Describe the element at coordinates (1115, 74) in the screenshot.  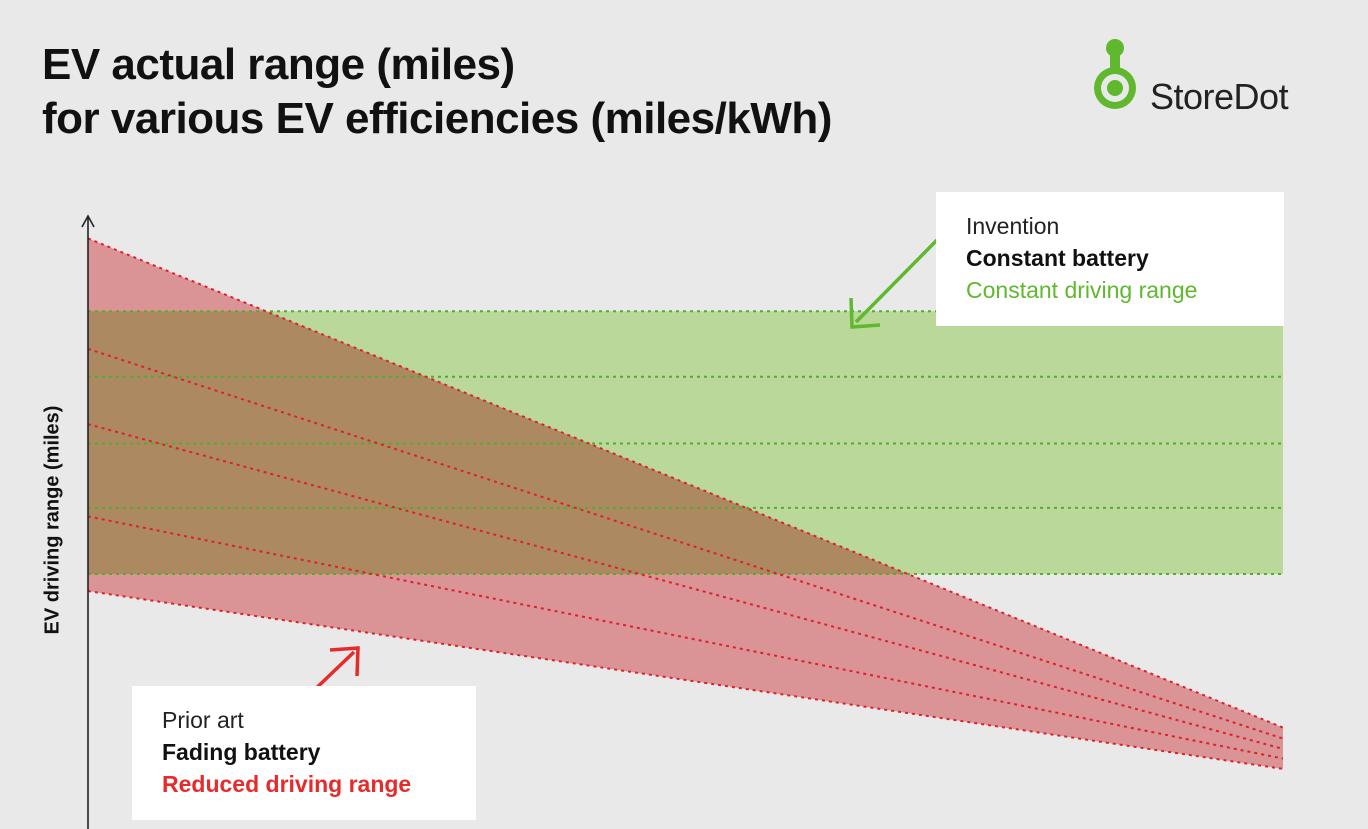
I see `storedot-logo-icon` at that location.